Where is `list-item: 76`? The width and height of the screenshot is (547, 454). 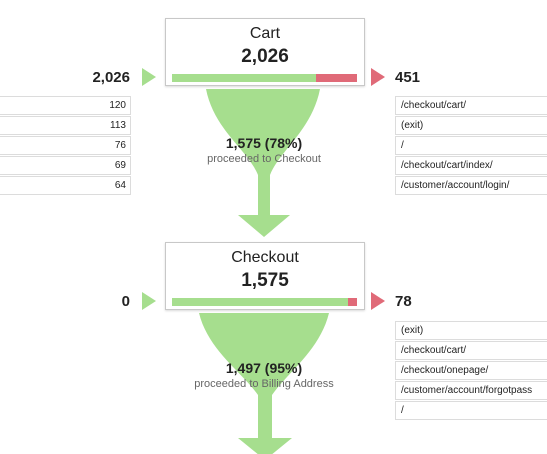
list-item: 76 is located at coordinates (65, 145).